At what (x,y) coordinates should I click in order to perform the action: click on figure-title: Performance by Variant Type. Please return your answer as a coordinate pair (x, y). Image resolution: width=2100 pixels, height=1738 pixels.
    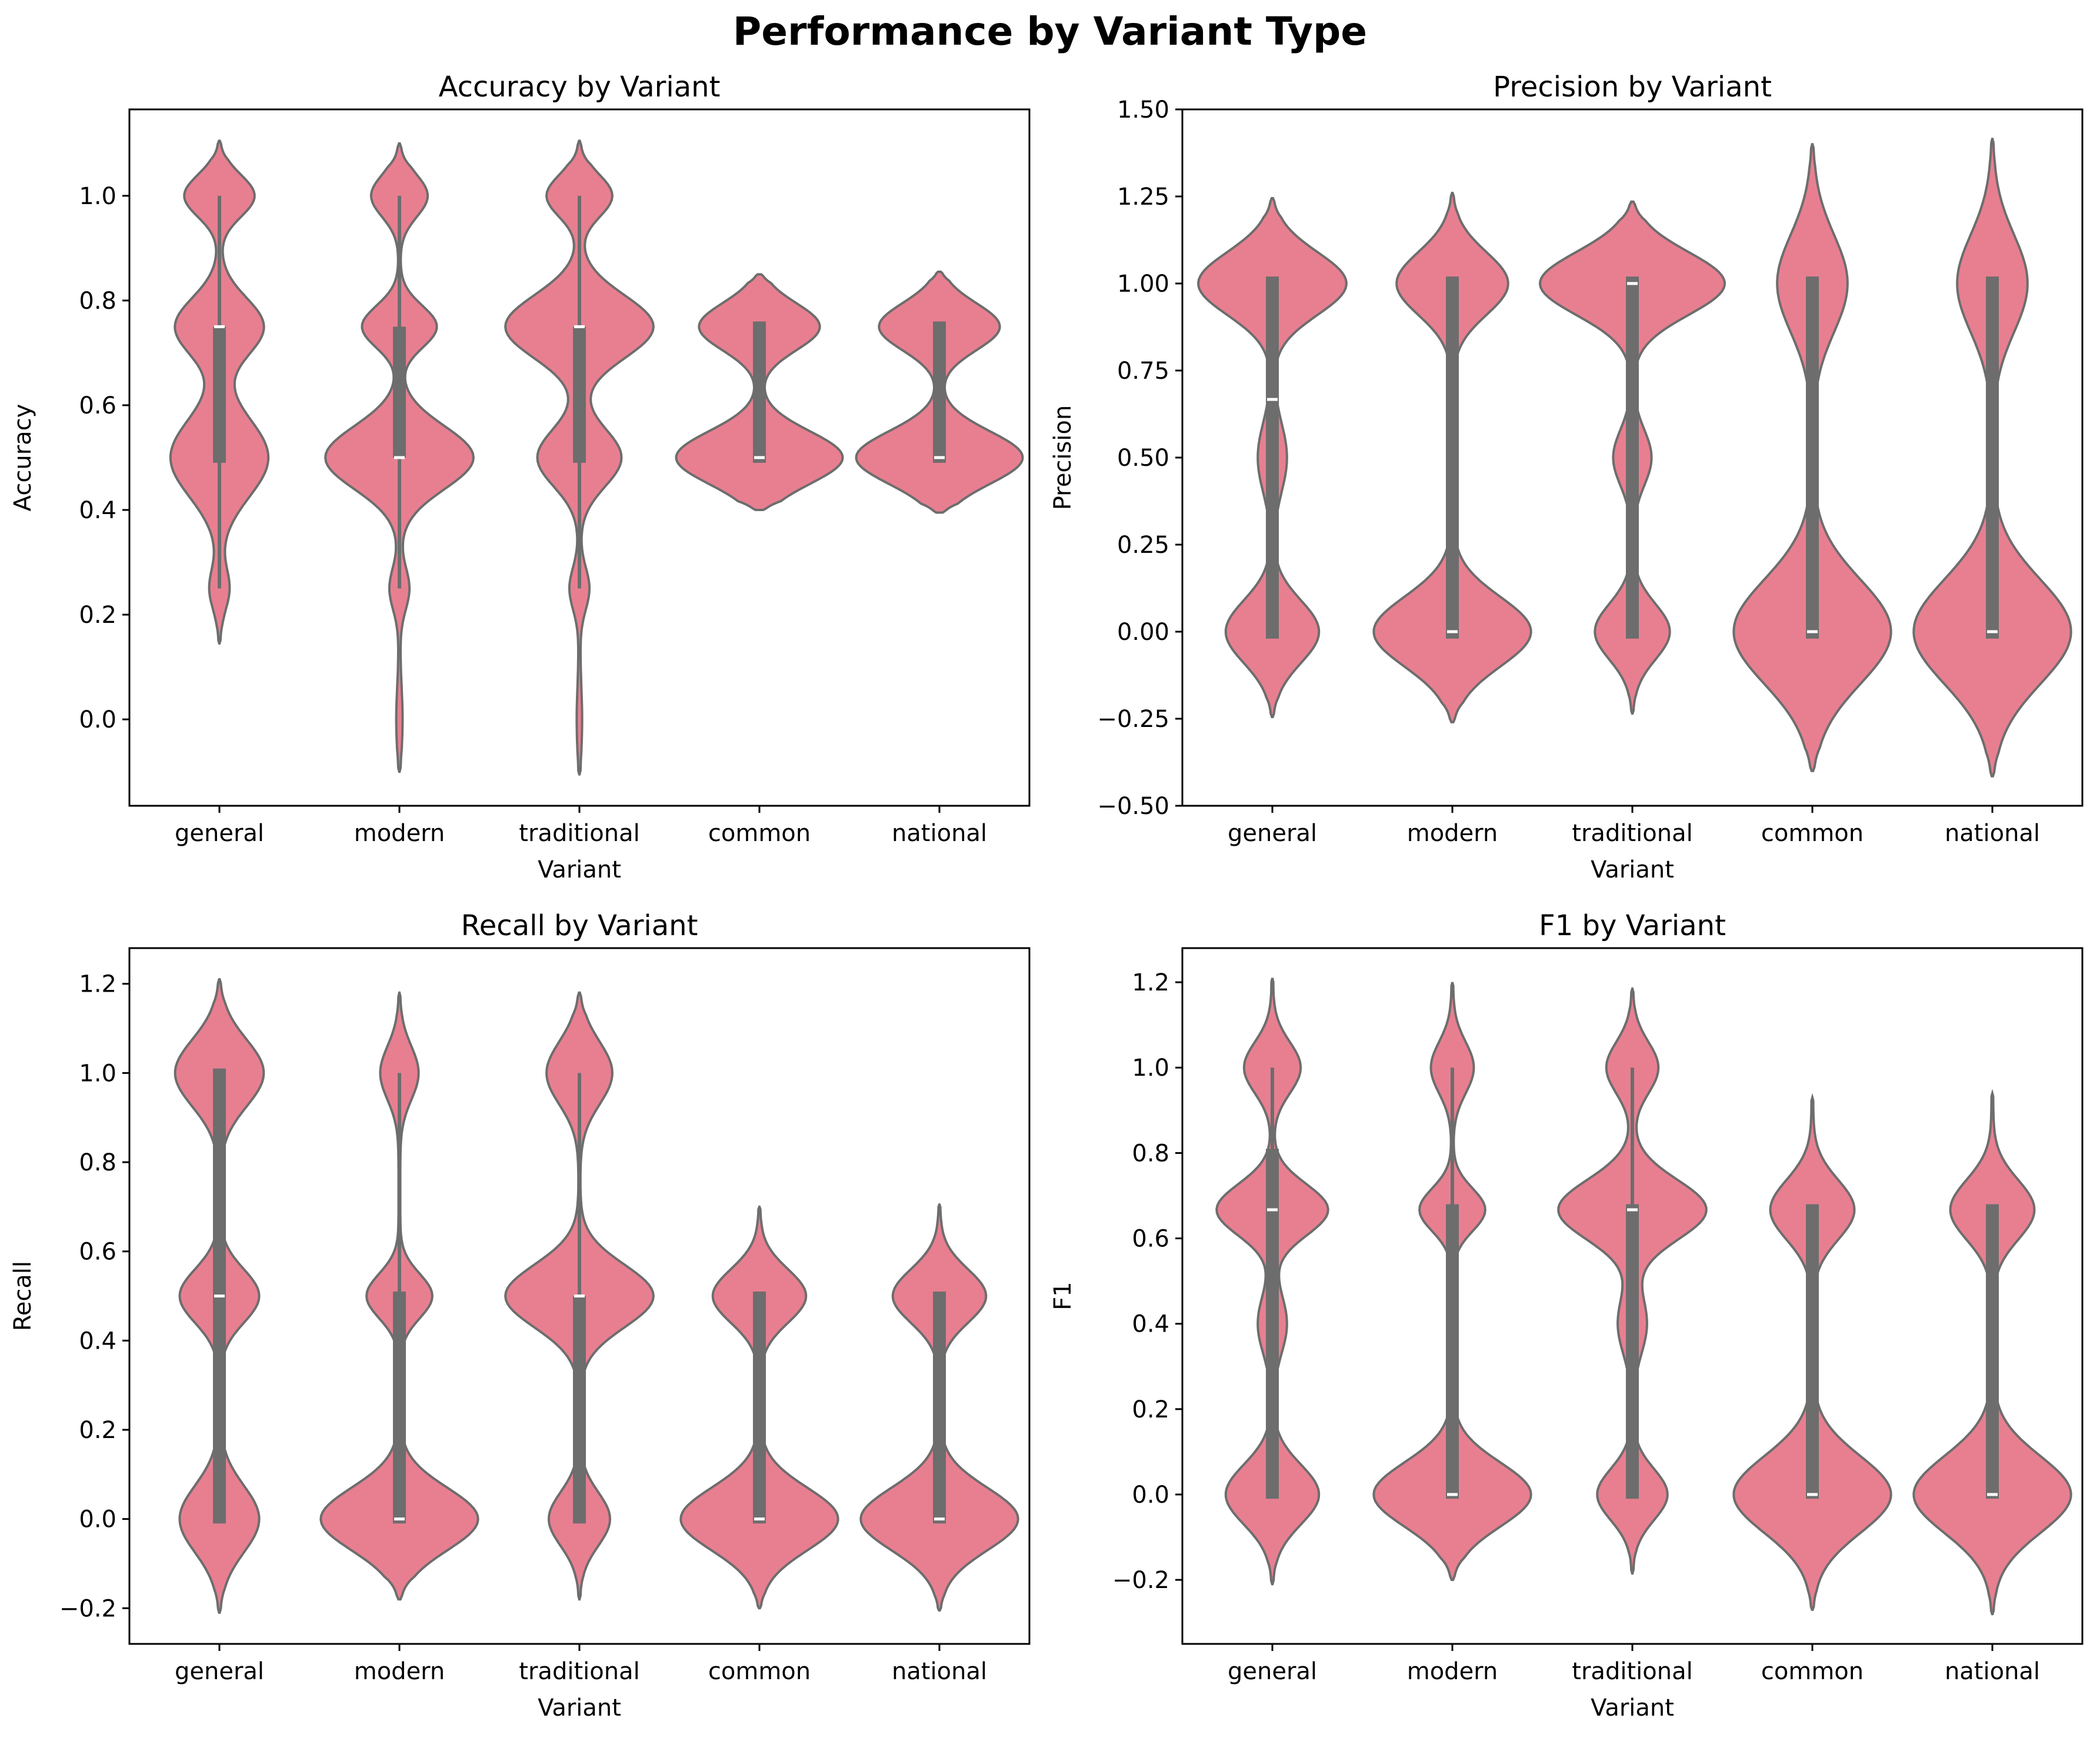
    Looking at the image, I should click on (1050, 32).